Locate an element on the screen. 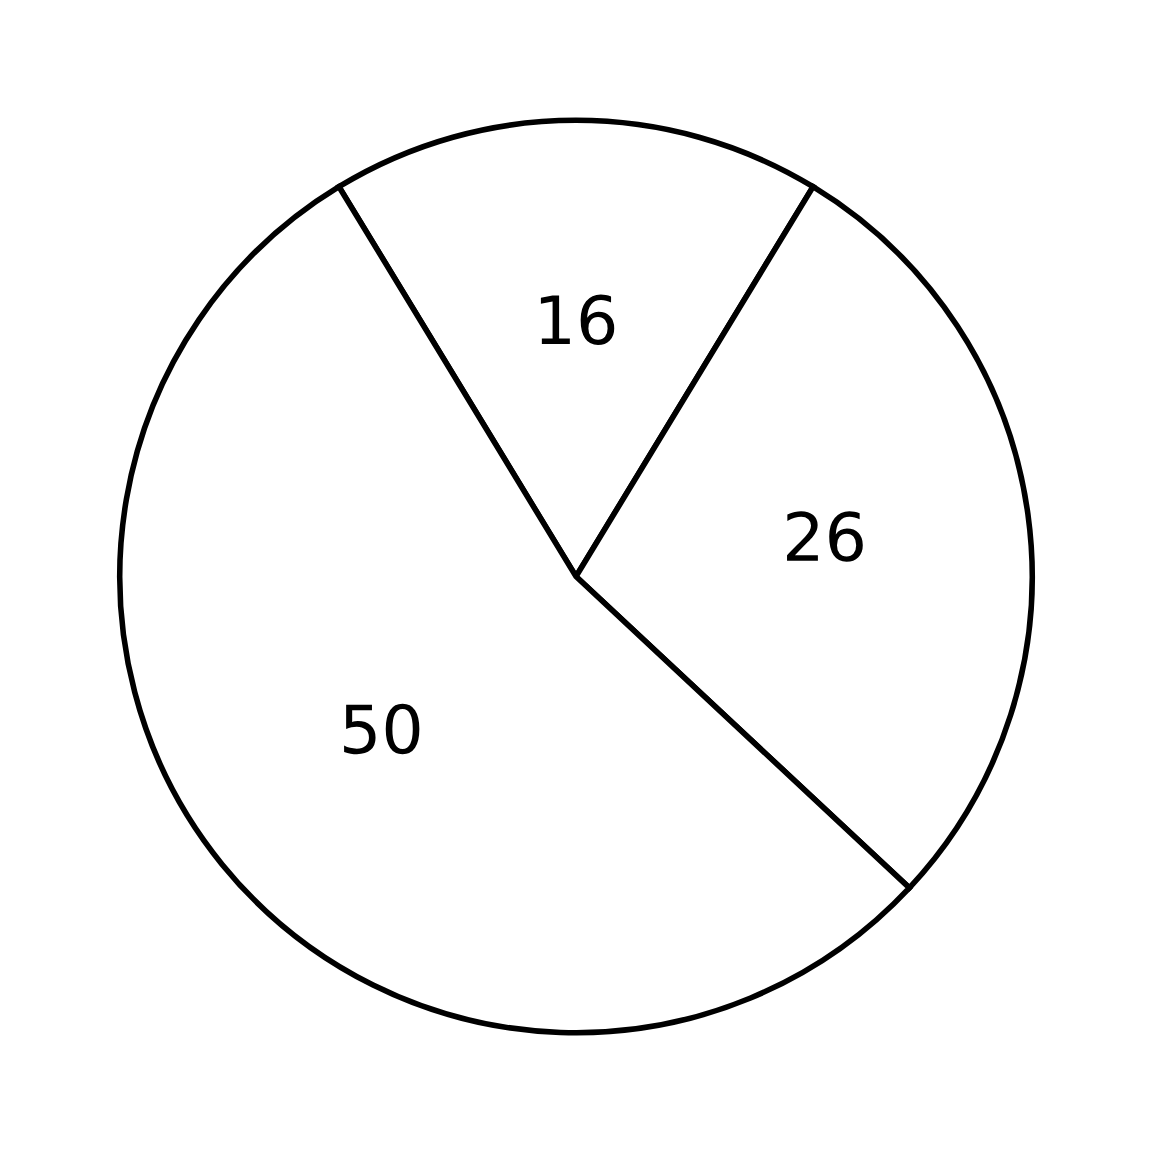 This screenshot has height=1153, width=1152. data-label: 26 is located at coordinates (825, 536).